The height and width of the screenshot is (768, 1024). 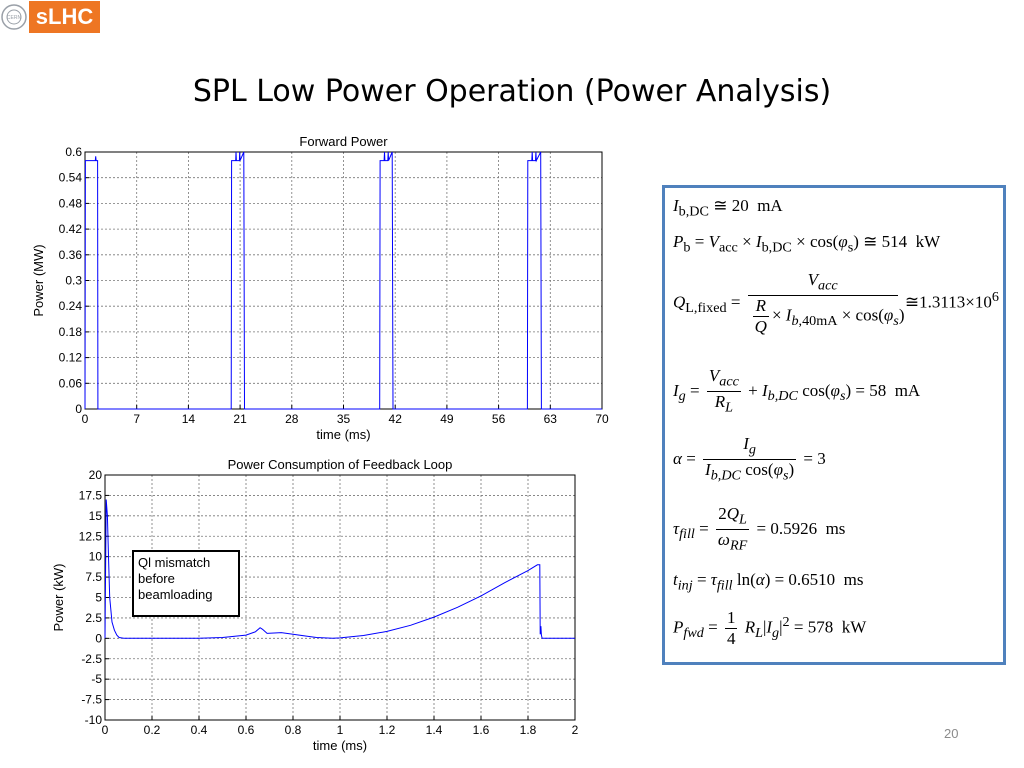 What do you see at coordinates (71, 229) in the screenshot?
I see `y-tick-label: 0.42` at bounding box center [71, 229].